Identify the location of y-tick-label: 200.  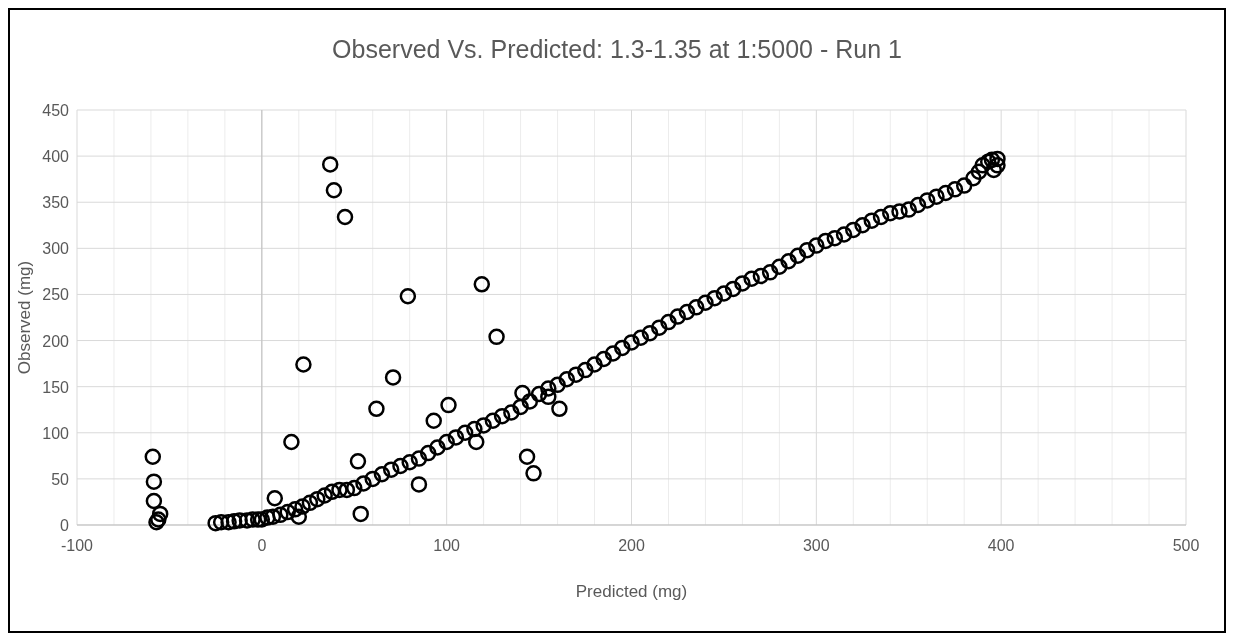
(56, 341).